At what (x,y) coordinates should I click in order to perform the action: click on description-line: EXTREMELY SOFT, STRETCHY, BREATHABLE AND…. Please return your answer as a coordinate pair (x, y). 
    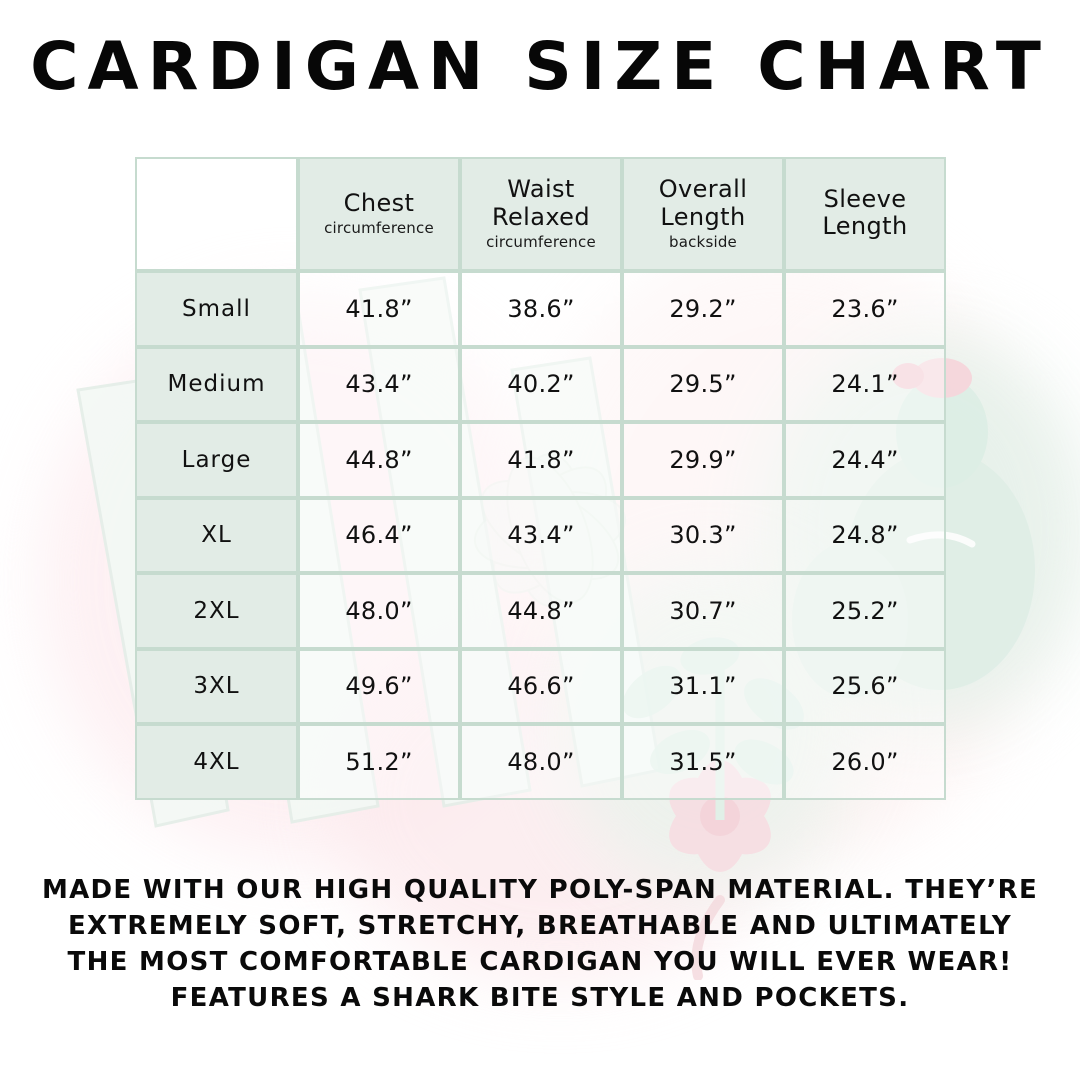
    Looking at the image, I should click on (540, 926).